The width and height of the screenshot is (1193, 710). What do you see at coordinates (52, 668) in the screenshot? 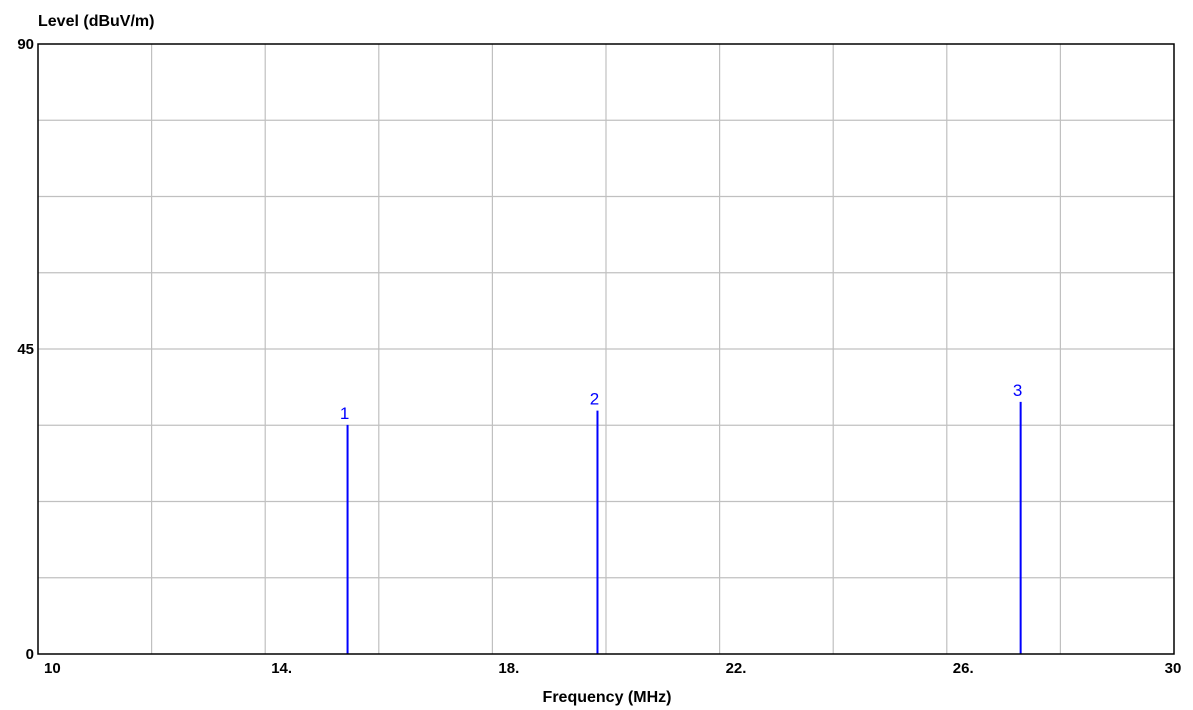
I see `x-tick-label: 10` at bounding box center [52, 668].